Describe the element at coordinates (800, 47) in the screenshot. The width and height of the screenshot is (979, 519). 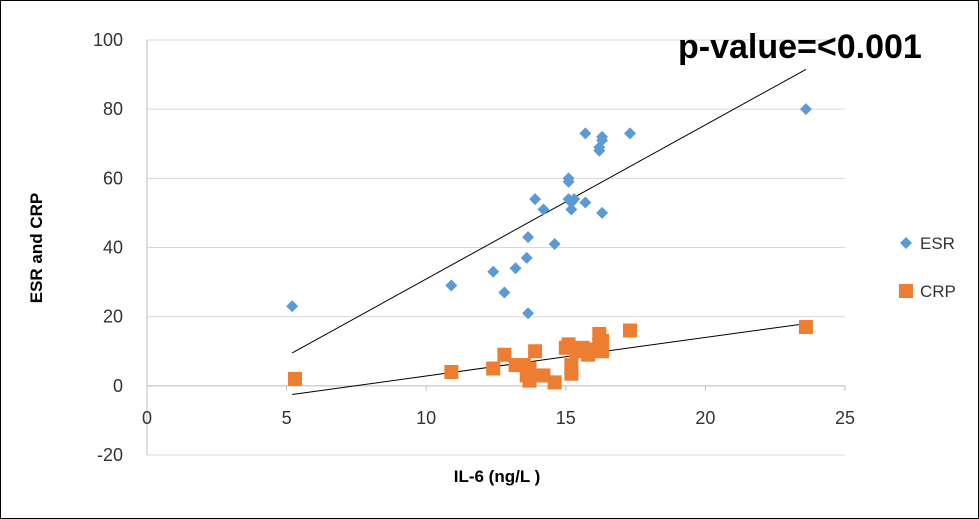
I see `p-value-annotation: p-value=<0.001` at that location.